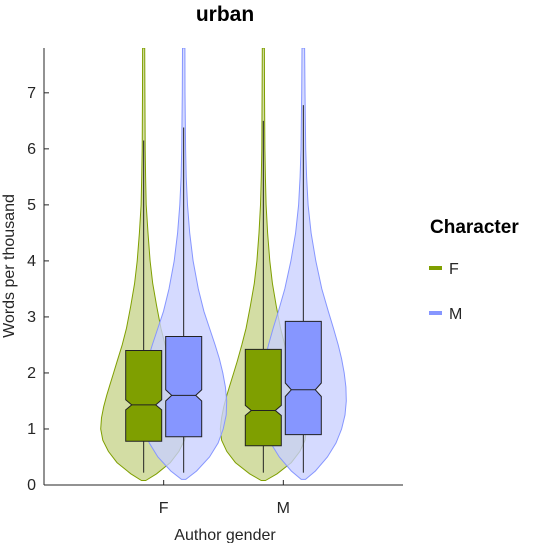 This screenshot has width=534, height=543. What do you see at coordinates (31, 149) in the screenshot?
I see `y-tick-label: 6` at bounding box center [31, 149].